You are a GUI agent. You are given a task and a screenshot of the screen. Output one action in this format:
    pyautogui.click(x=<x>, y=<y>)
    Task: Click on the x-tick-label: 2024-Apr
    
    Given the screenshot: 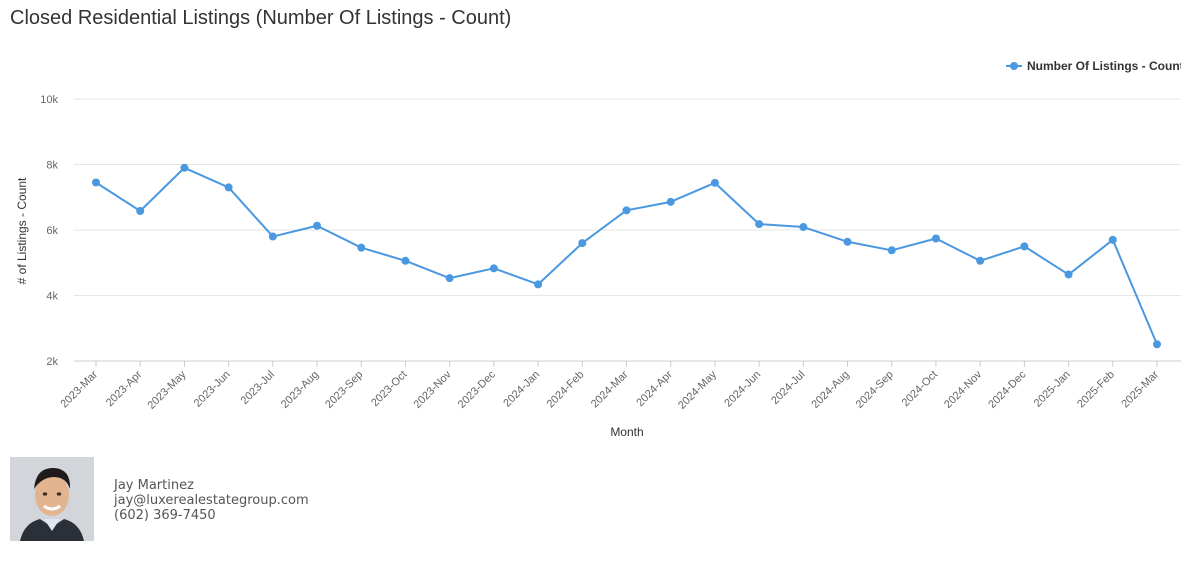 What is the action you would take?
    pyautogui.click(x=654, y=388)
    